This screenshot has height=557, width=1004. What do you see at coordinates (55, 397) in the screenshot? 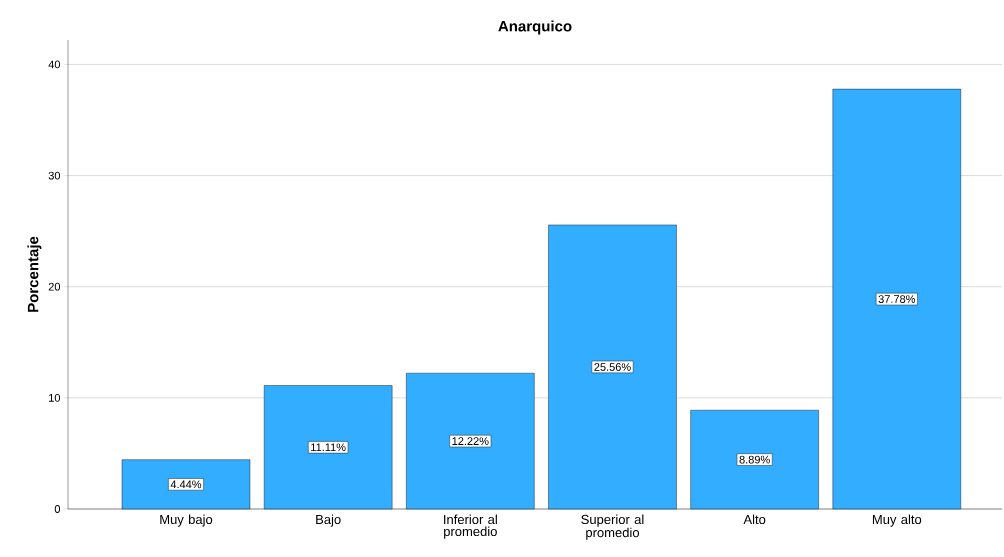
I see `y-tick-label: 10` at bounding box center [55, 397].